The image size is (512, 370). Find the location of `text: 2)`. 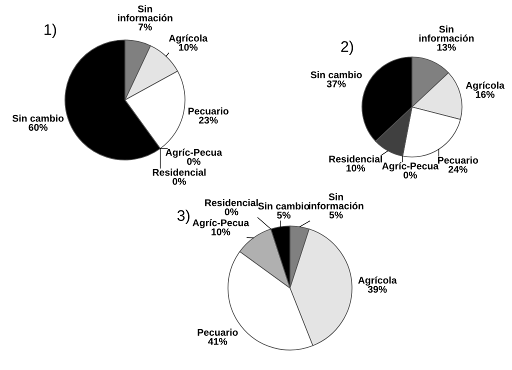

text: 2) is located at coordinates (347, 47).